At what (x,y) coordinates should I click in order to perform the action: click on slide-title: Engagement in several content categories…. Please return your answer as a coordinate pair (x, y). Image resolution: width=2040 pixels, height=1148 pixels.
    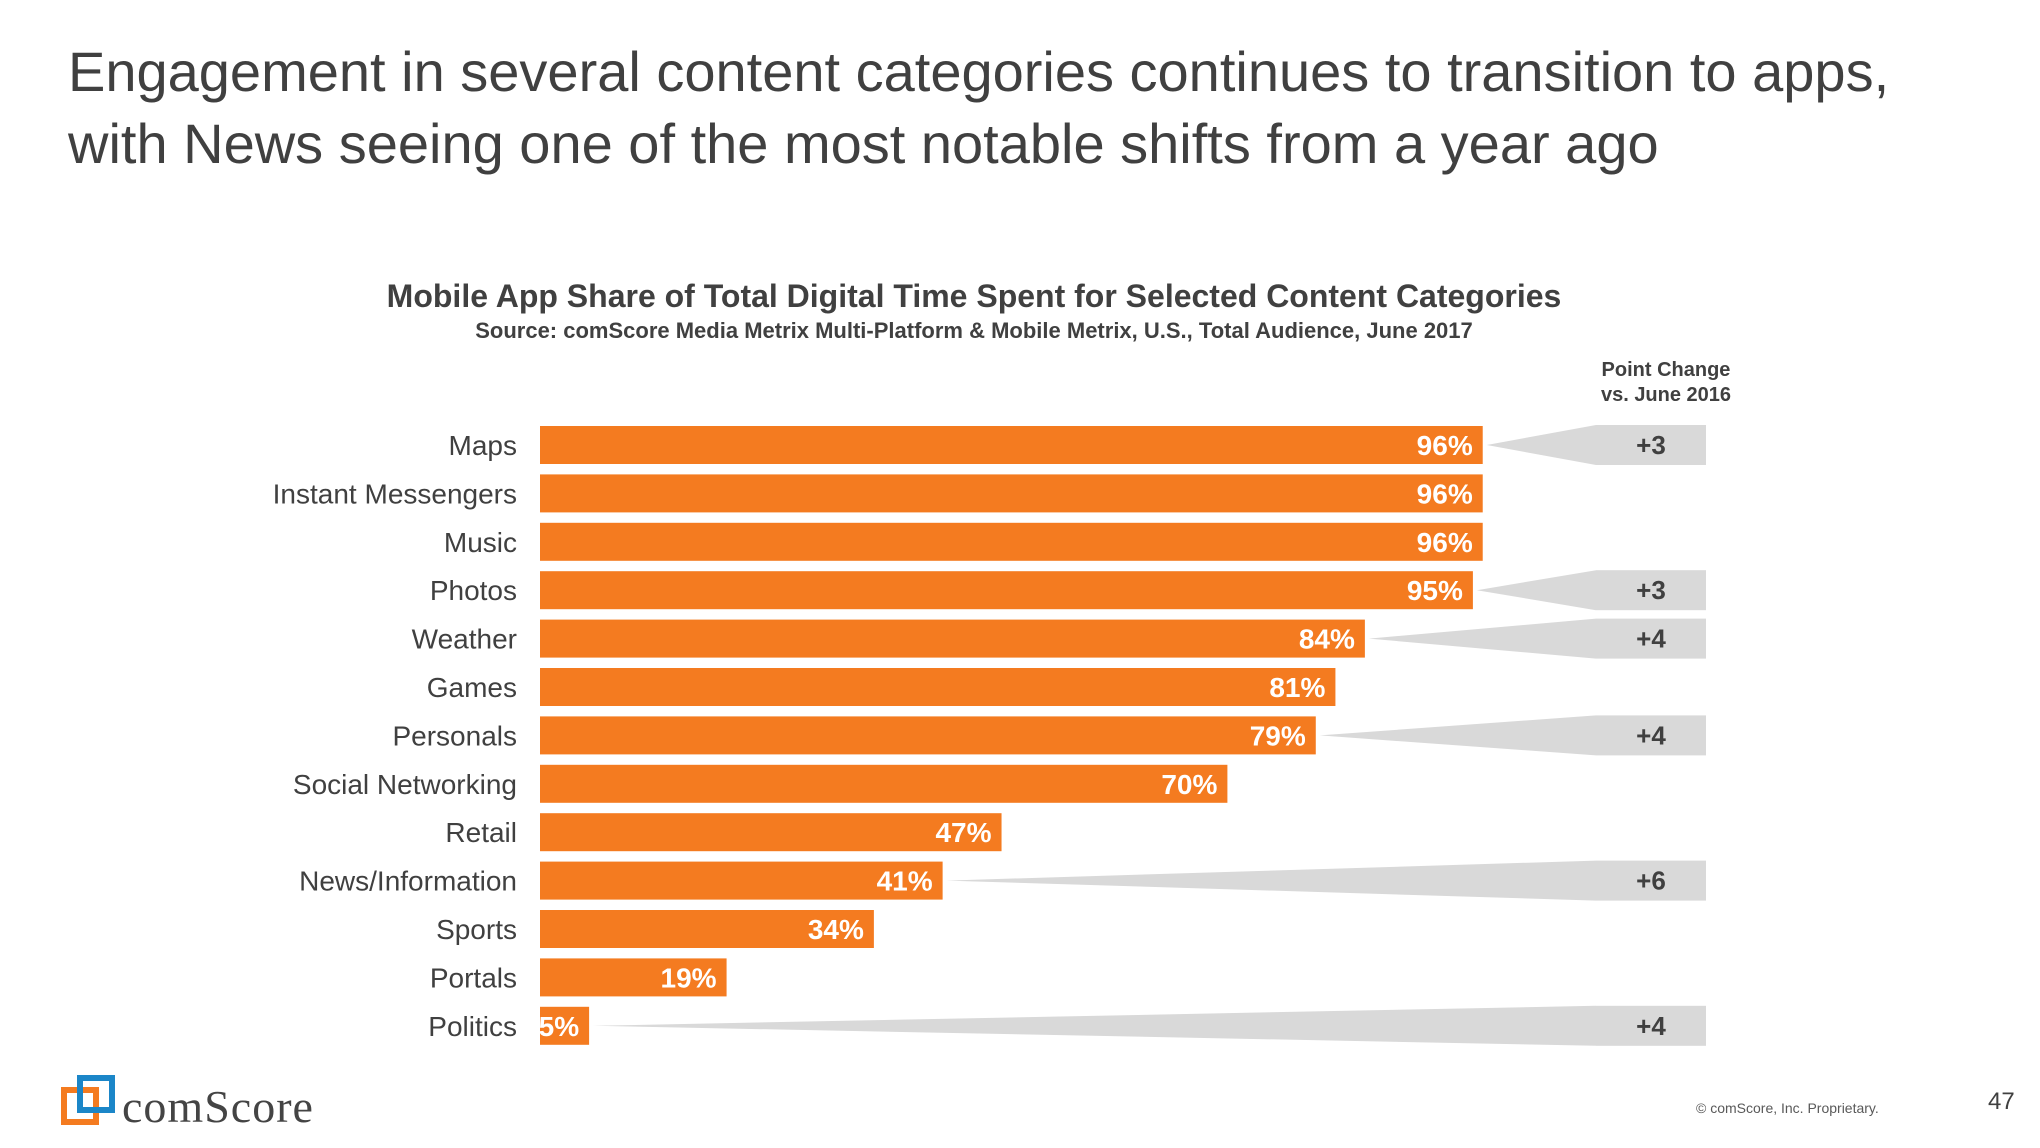
    Looking at the image, I should click on (1048, 108).